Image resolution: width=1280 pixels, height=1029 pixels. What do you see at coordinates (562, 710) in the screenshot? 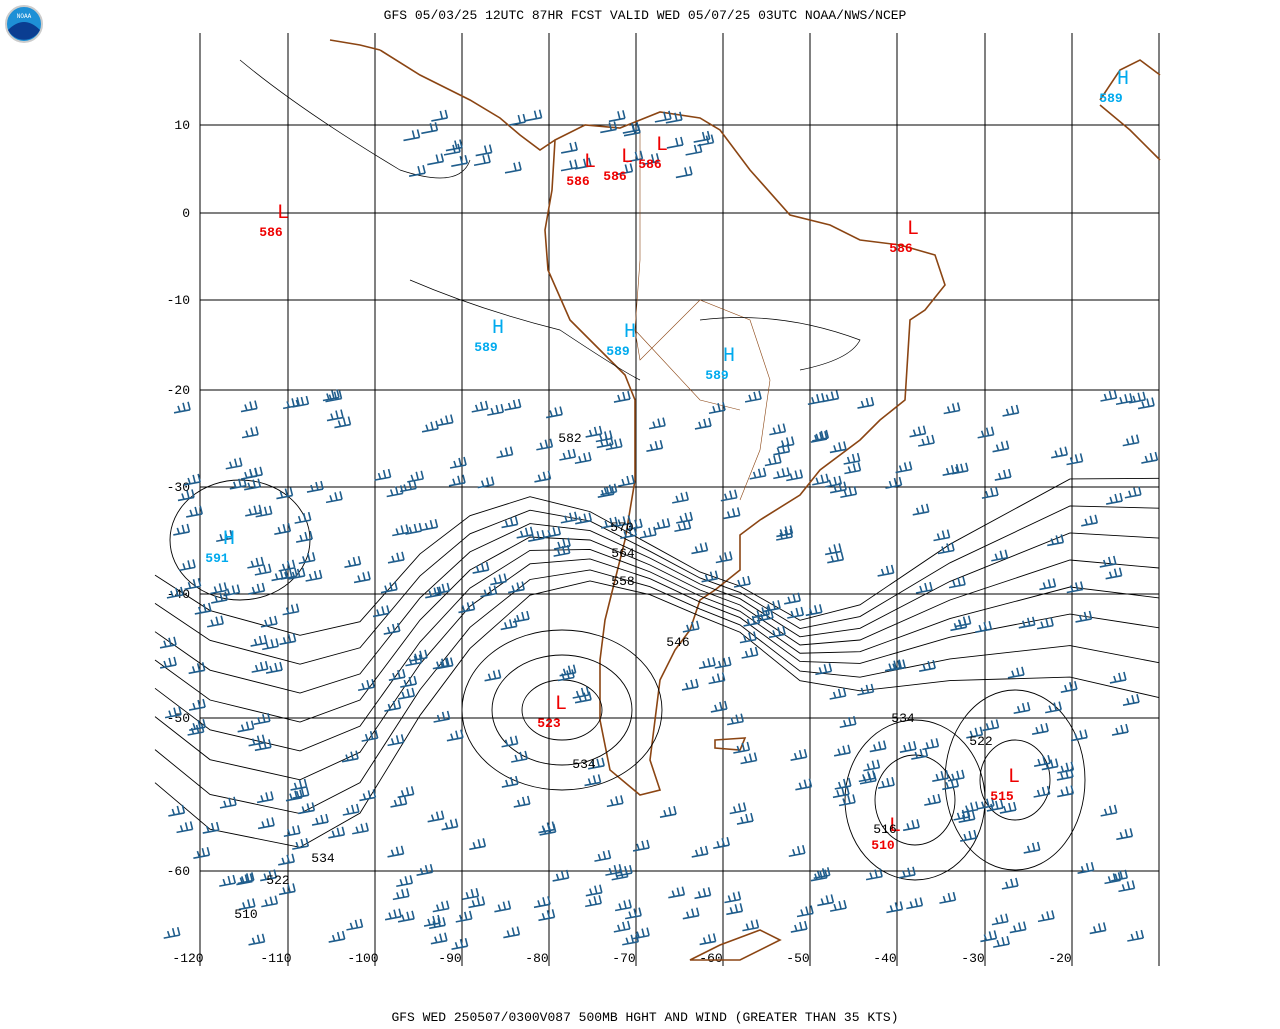
I see `contour-ring` at bounding box center [562, 710].